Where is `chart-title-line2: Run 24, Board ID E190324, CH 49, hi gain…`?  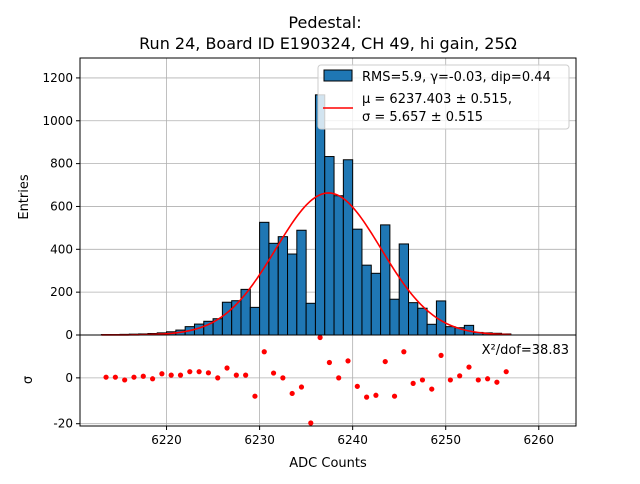
chart-title-line2: Run 24, Board ID E190324, CH 49, hi gain… is located at coordinates (328, 43).